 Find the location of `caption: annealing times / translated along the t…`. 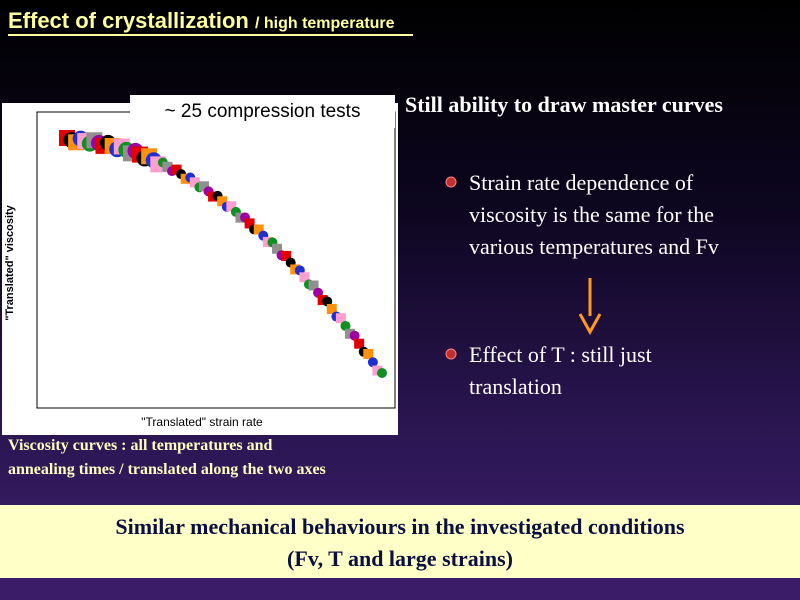

caption: annealing times / translated along the t… is located at coordinates (167, 469).